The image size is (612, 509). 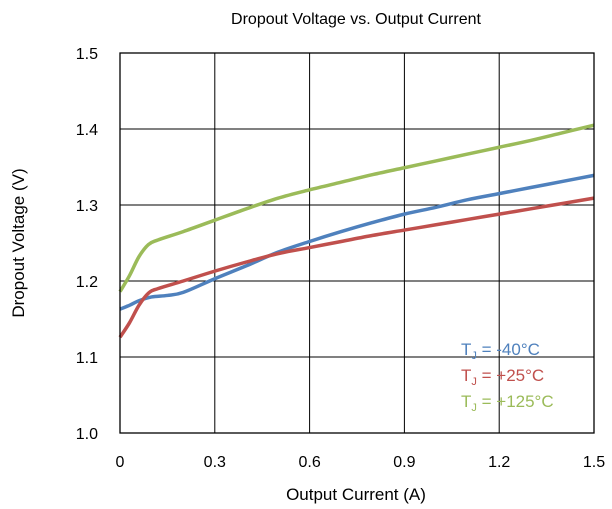 What do you see at coordinates (87, 130) in the screenshot?
I see `y-tick-label: 1.4` at bounding box center [87, 130].